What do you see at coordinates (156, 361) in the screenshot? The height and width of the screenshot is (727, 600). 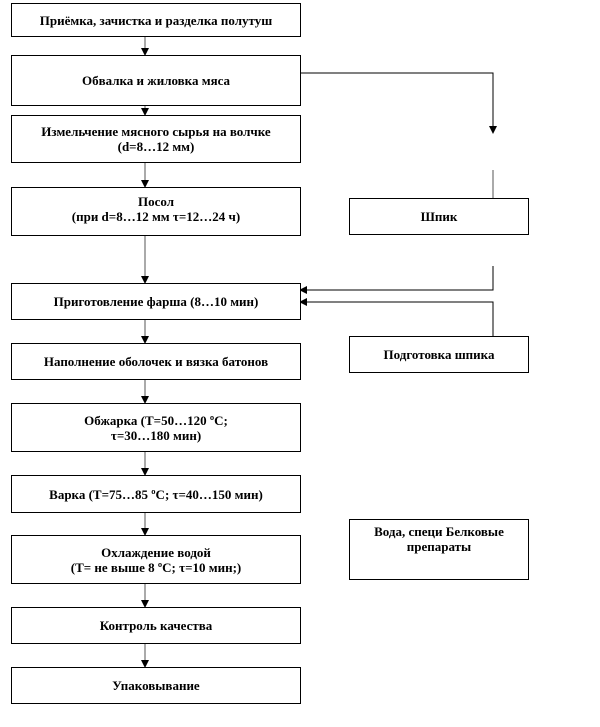 I see `step-stuffing: Наполнение оболочек и вязка батонов` at bounding box center [156, 361].